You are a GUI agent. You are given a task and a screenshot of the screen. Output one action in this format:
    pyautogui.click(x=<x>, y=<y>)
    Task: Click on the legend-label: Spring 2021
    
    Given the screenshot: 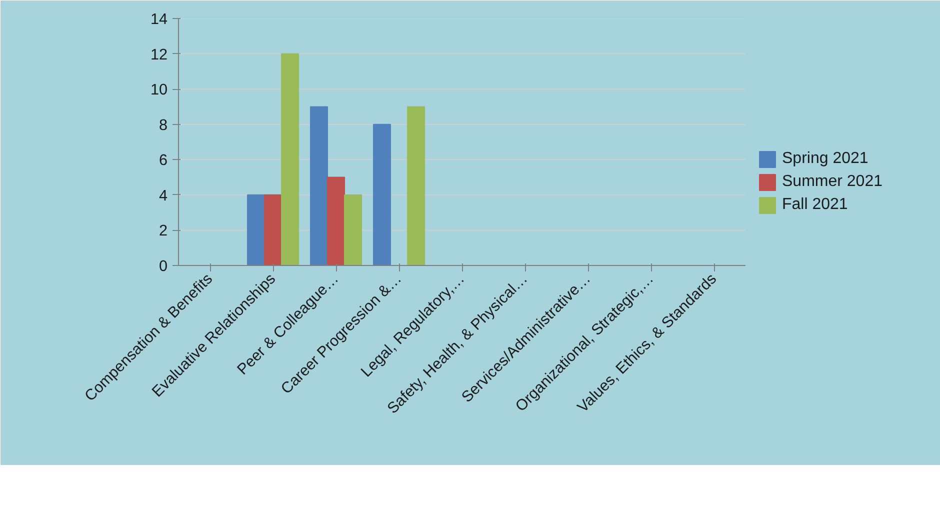 What is the action you would take?
    pyautogui.click(x=825, y=159)
    